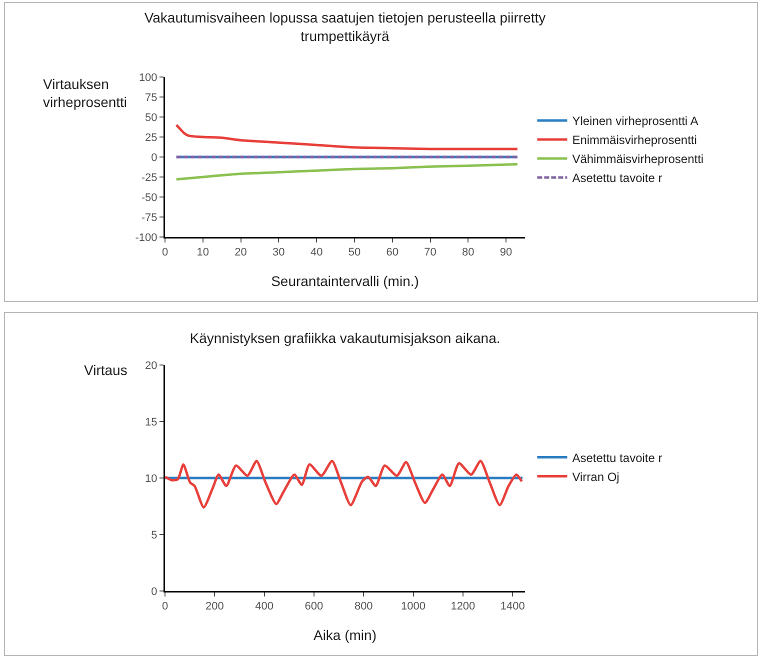 This screenshot has height=659, width=764. I want to click on y-tick-label: 100, so click(148, 78).